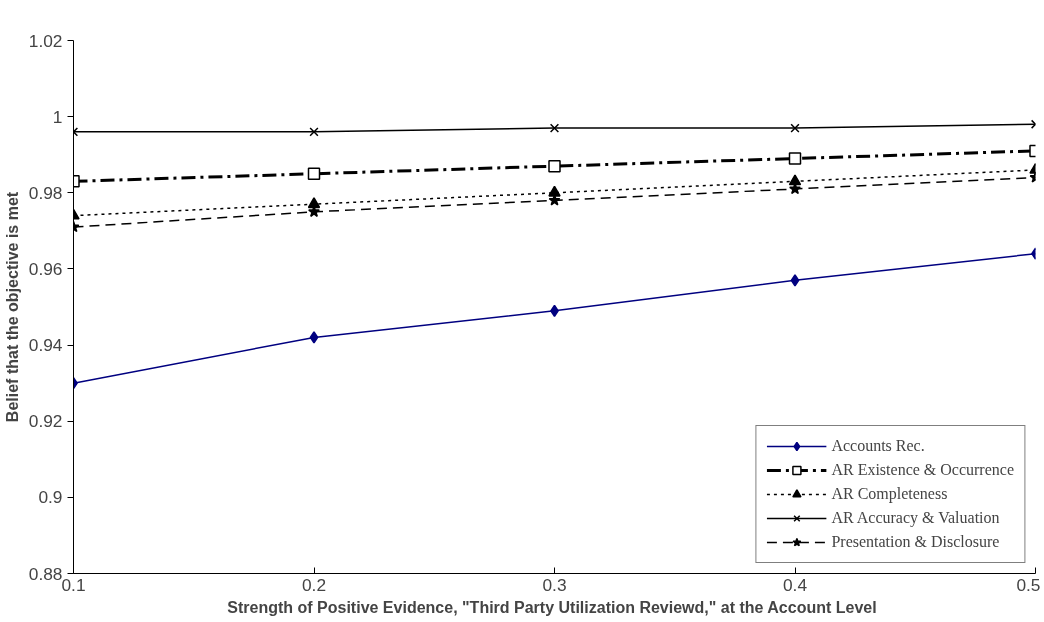 Image resolution: width=1044 pixels, height=622 pixels. What do you see at coordinates (878, 446) in the screenshot?
I see `legend-label: Accounts Rec.` at bounding box center [878, 446].